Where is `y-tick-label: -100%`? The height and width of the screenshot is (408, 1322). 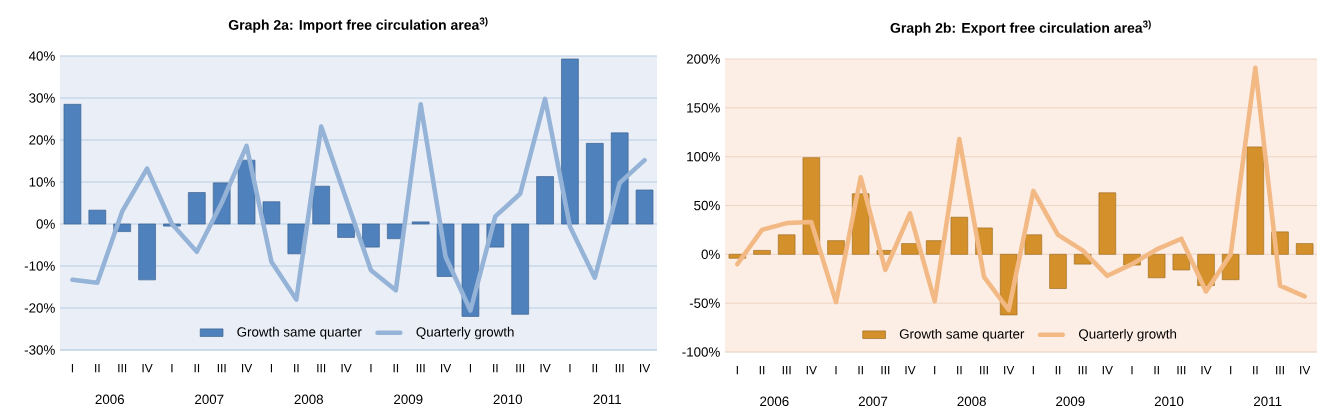 y-tick-label: -100% is located at coordinates (701, 352).